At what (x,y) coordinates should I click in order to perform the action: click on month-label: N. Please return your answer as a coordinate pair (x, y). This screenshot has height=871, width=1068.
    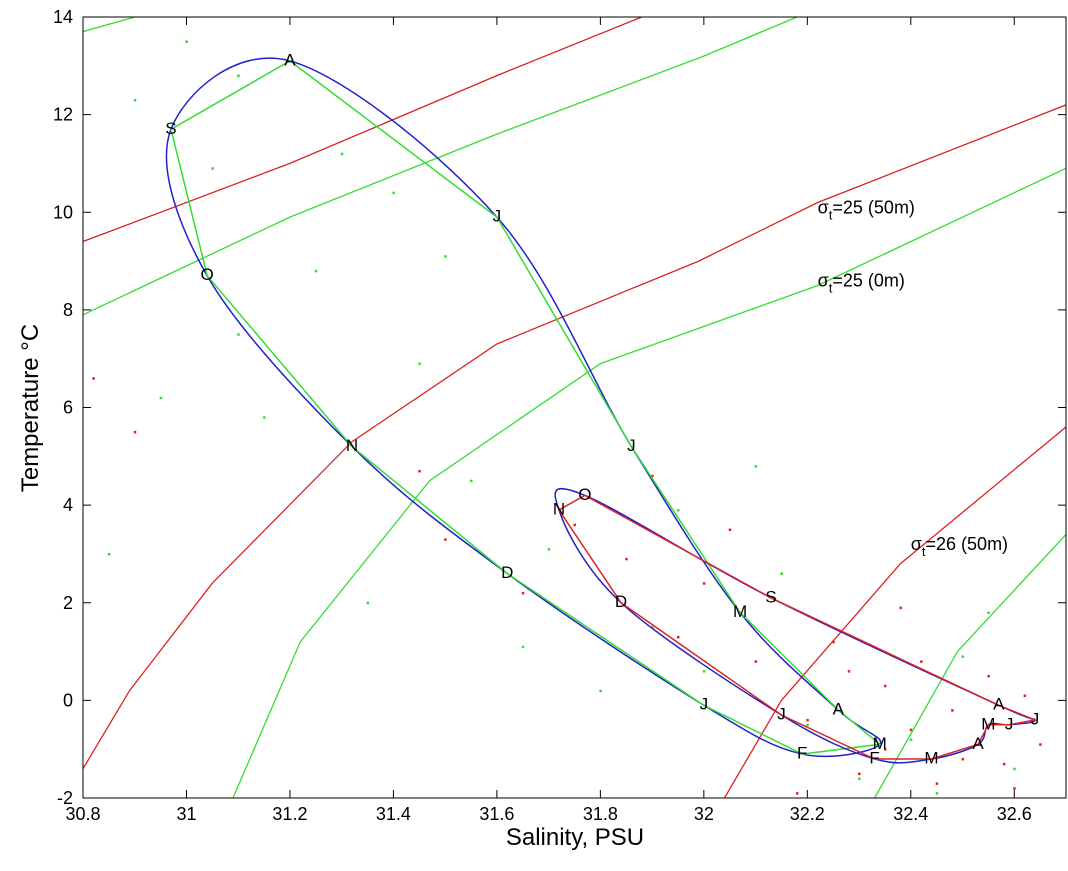
    Looking at the image, I should click on (559, 508).